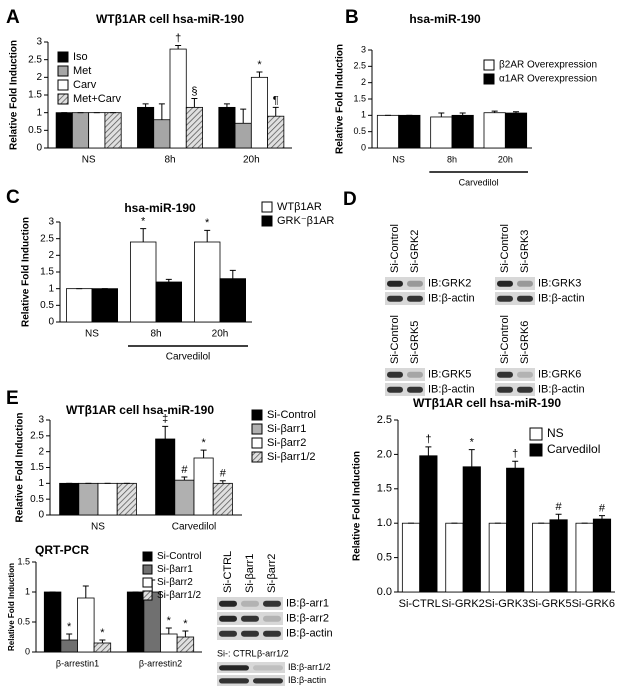 This screenshot has width=628, height=691. What do you see at coordinates (307, 618) in the screenshot?
I see `row-label: IB:β-arr2` at bounding box center [307, 618].